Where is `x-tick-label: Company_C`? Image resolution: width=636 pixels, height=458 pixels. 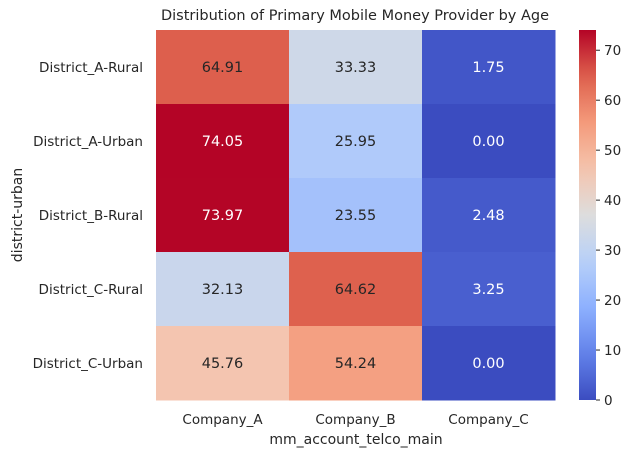 x-tick-label: Company_C is located at coordinates (488, 420).